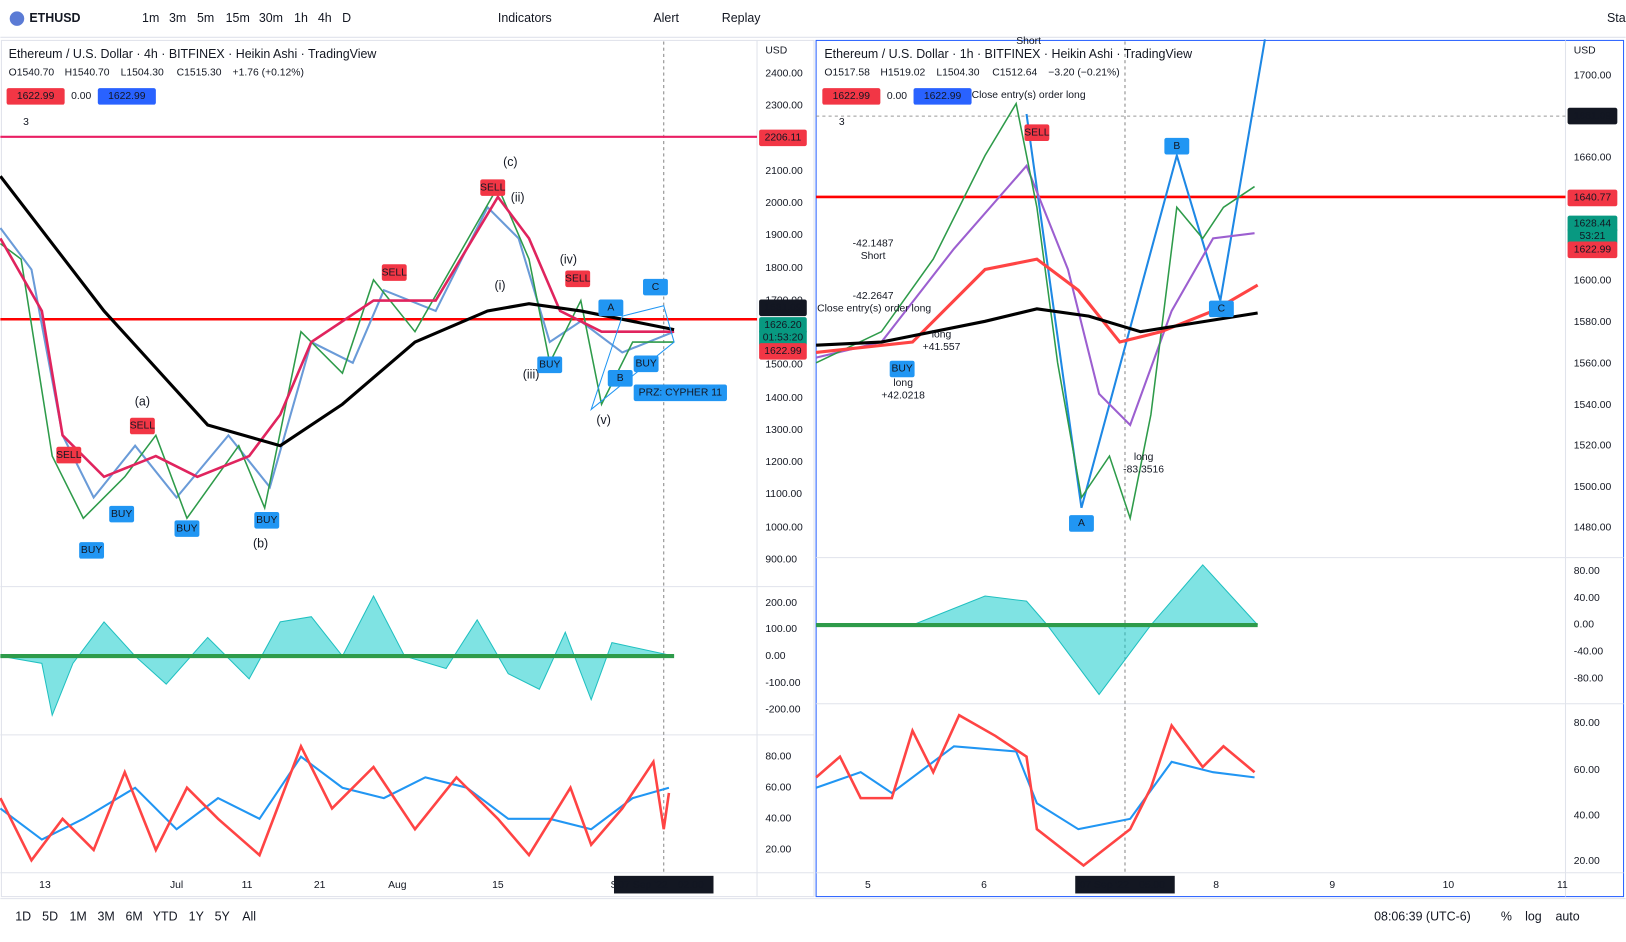 This screenshot has width=1626, height=942. Describe the element at coordinates (666, 18) in the screenshot. I see `alert-button: Alert` at that location.